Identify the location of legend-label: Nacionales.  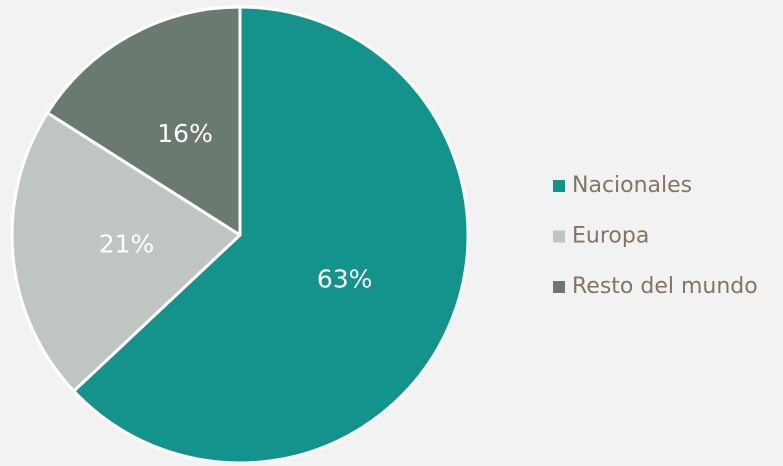
(632, 185).